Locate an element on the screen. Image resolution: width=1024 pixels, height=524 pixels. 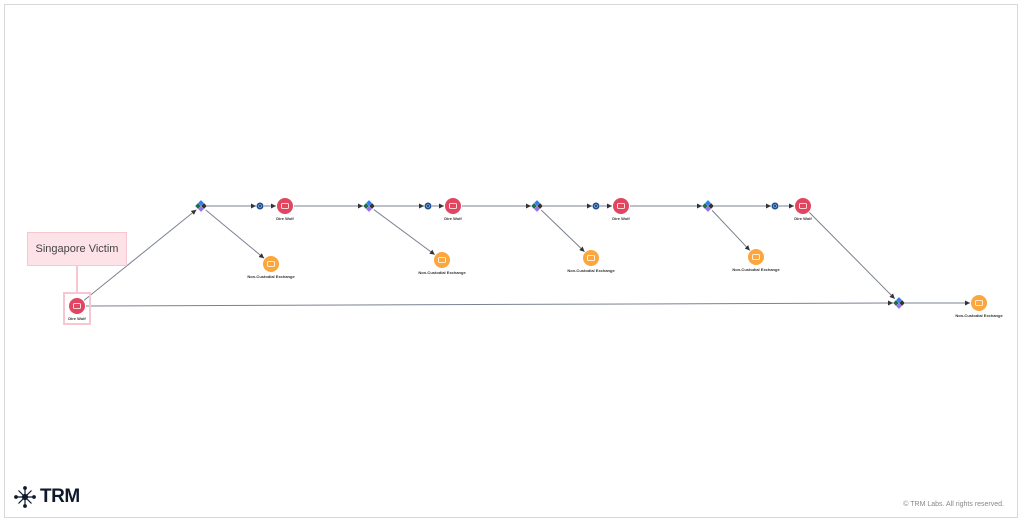
trm-logo: TRM is located at coordinates (47, 497).